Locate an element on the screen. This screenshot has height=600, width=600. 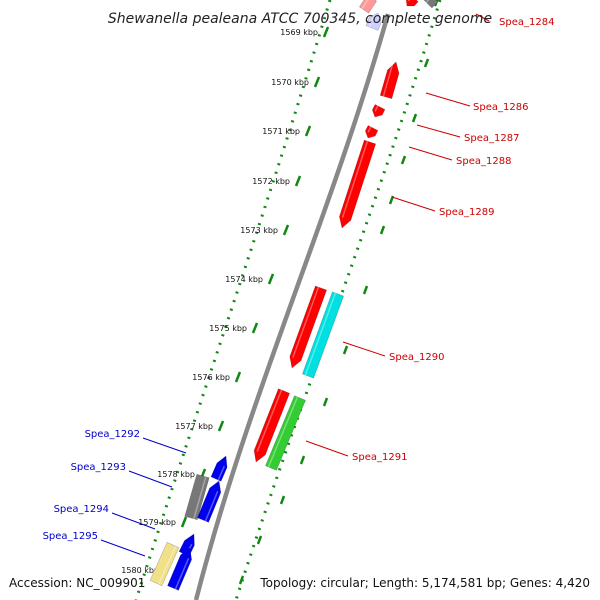
gene-label-spea-1292: Spea_1292 is located at coordinates (112, 434).